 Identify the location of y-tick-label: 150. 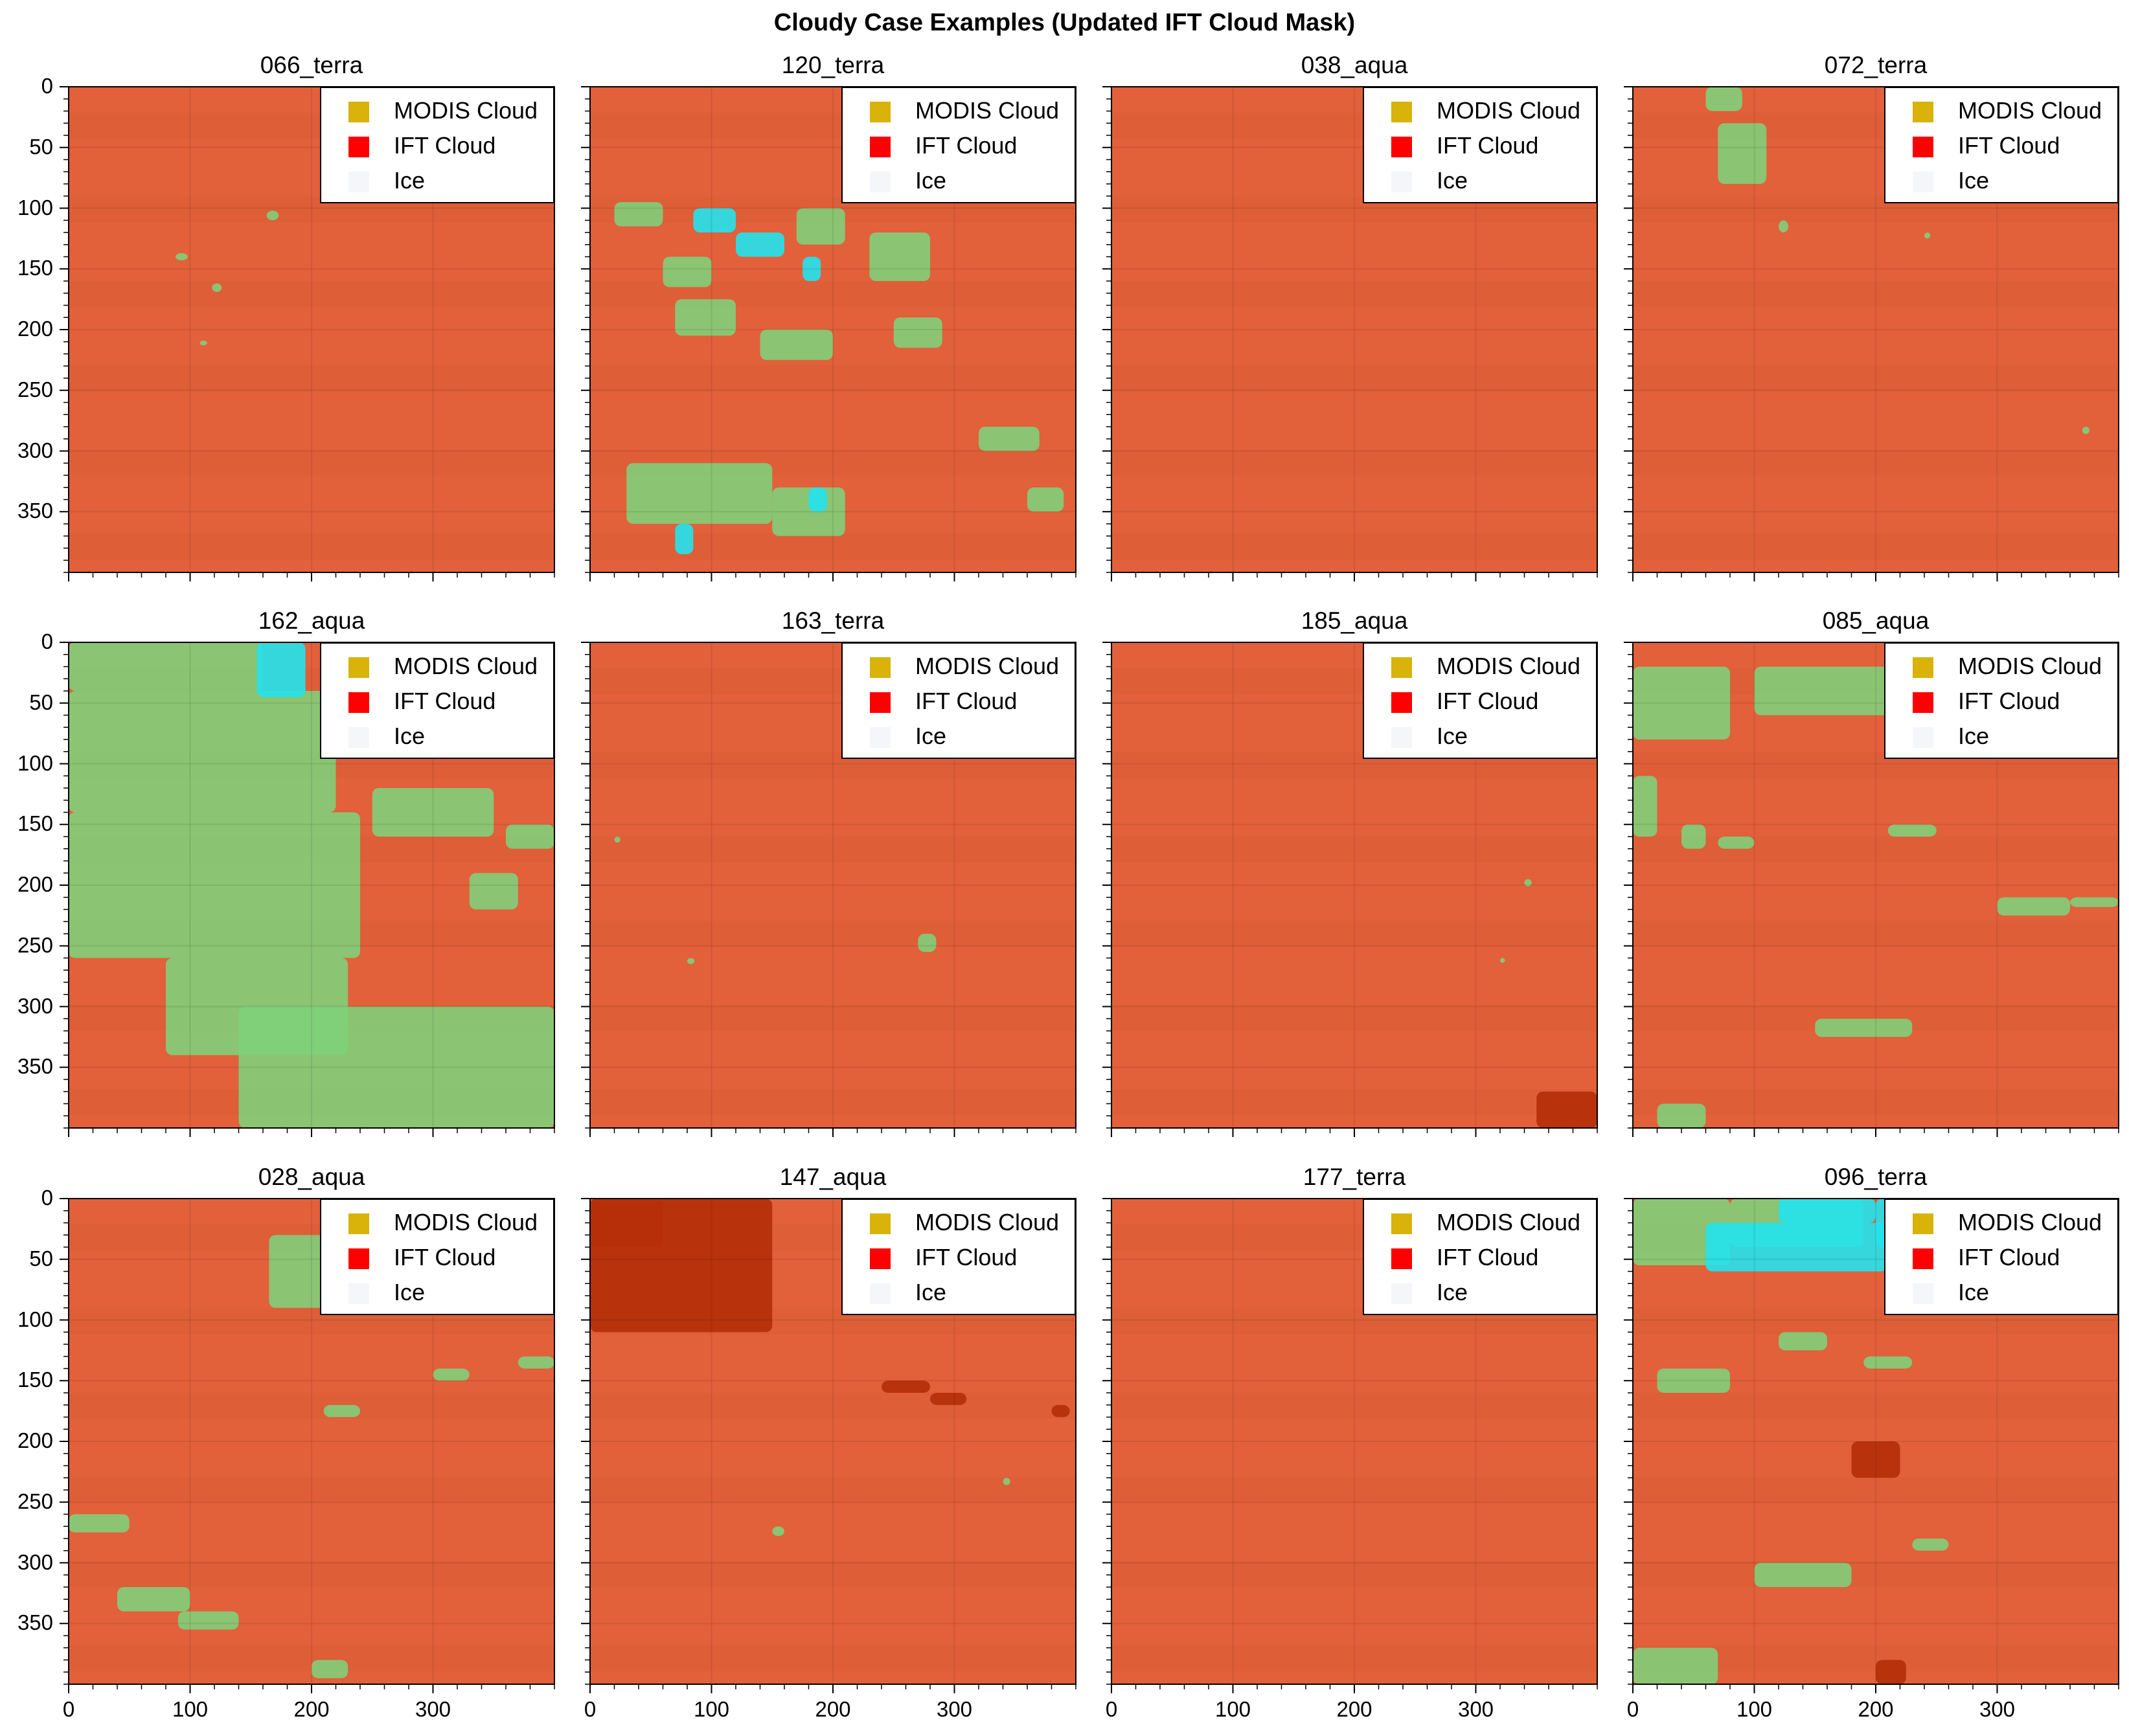
(35, 1380).